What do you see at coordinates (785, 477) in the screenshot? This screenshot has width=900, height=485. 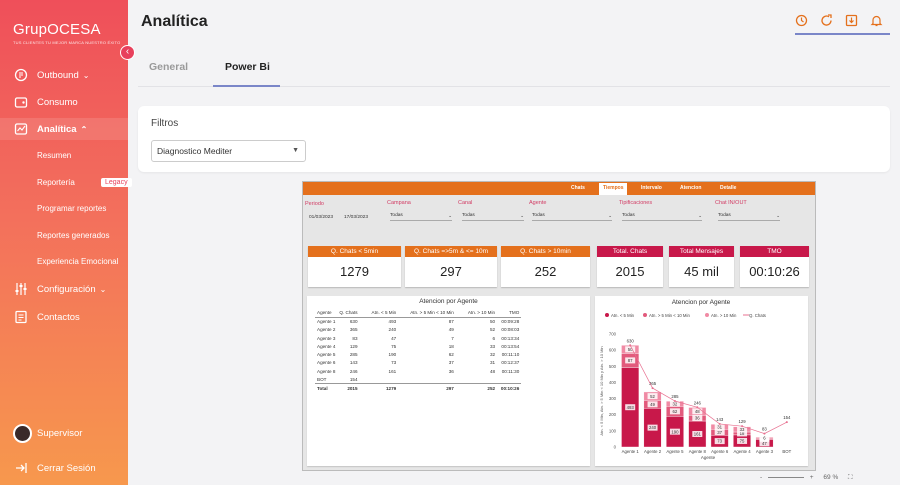 I see `zoom-slider` at bounding box center [785, 477].